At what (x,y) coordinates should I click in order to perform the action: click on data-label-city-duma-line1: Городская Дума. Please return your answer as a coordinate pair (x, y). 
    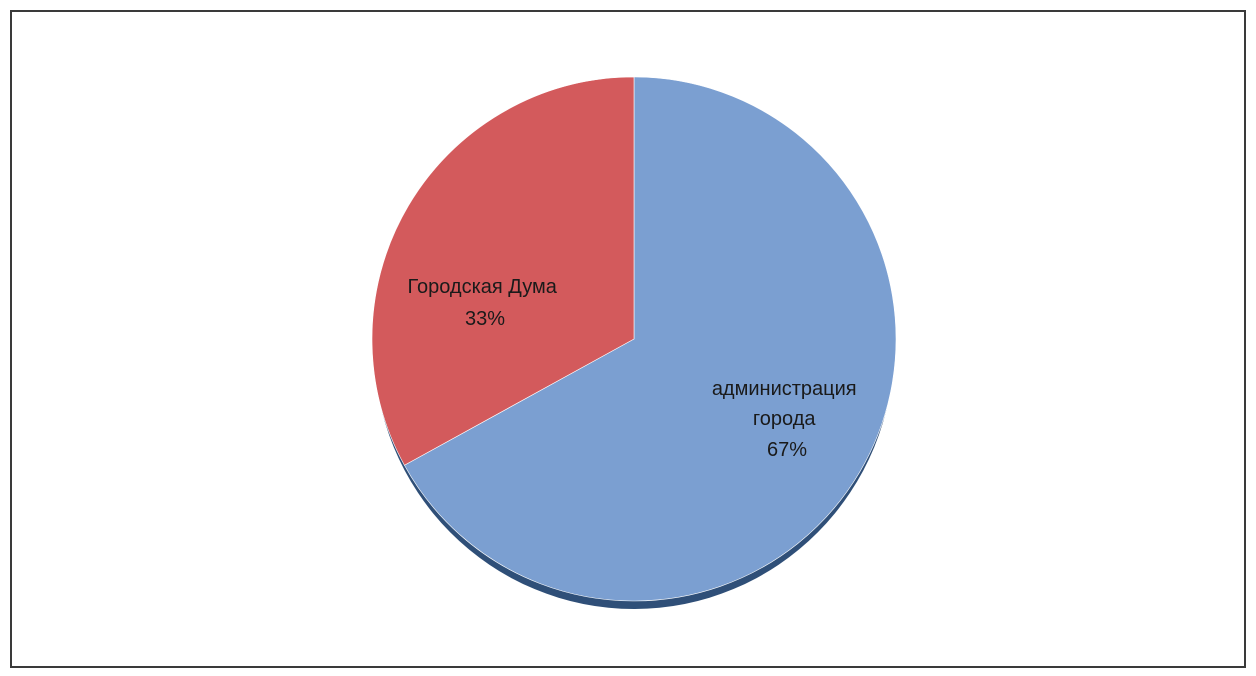
    Looking at the image, I should click on (483, 287).